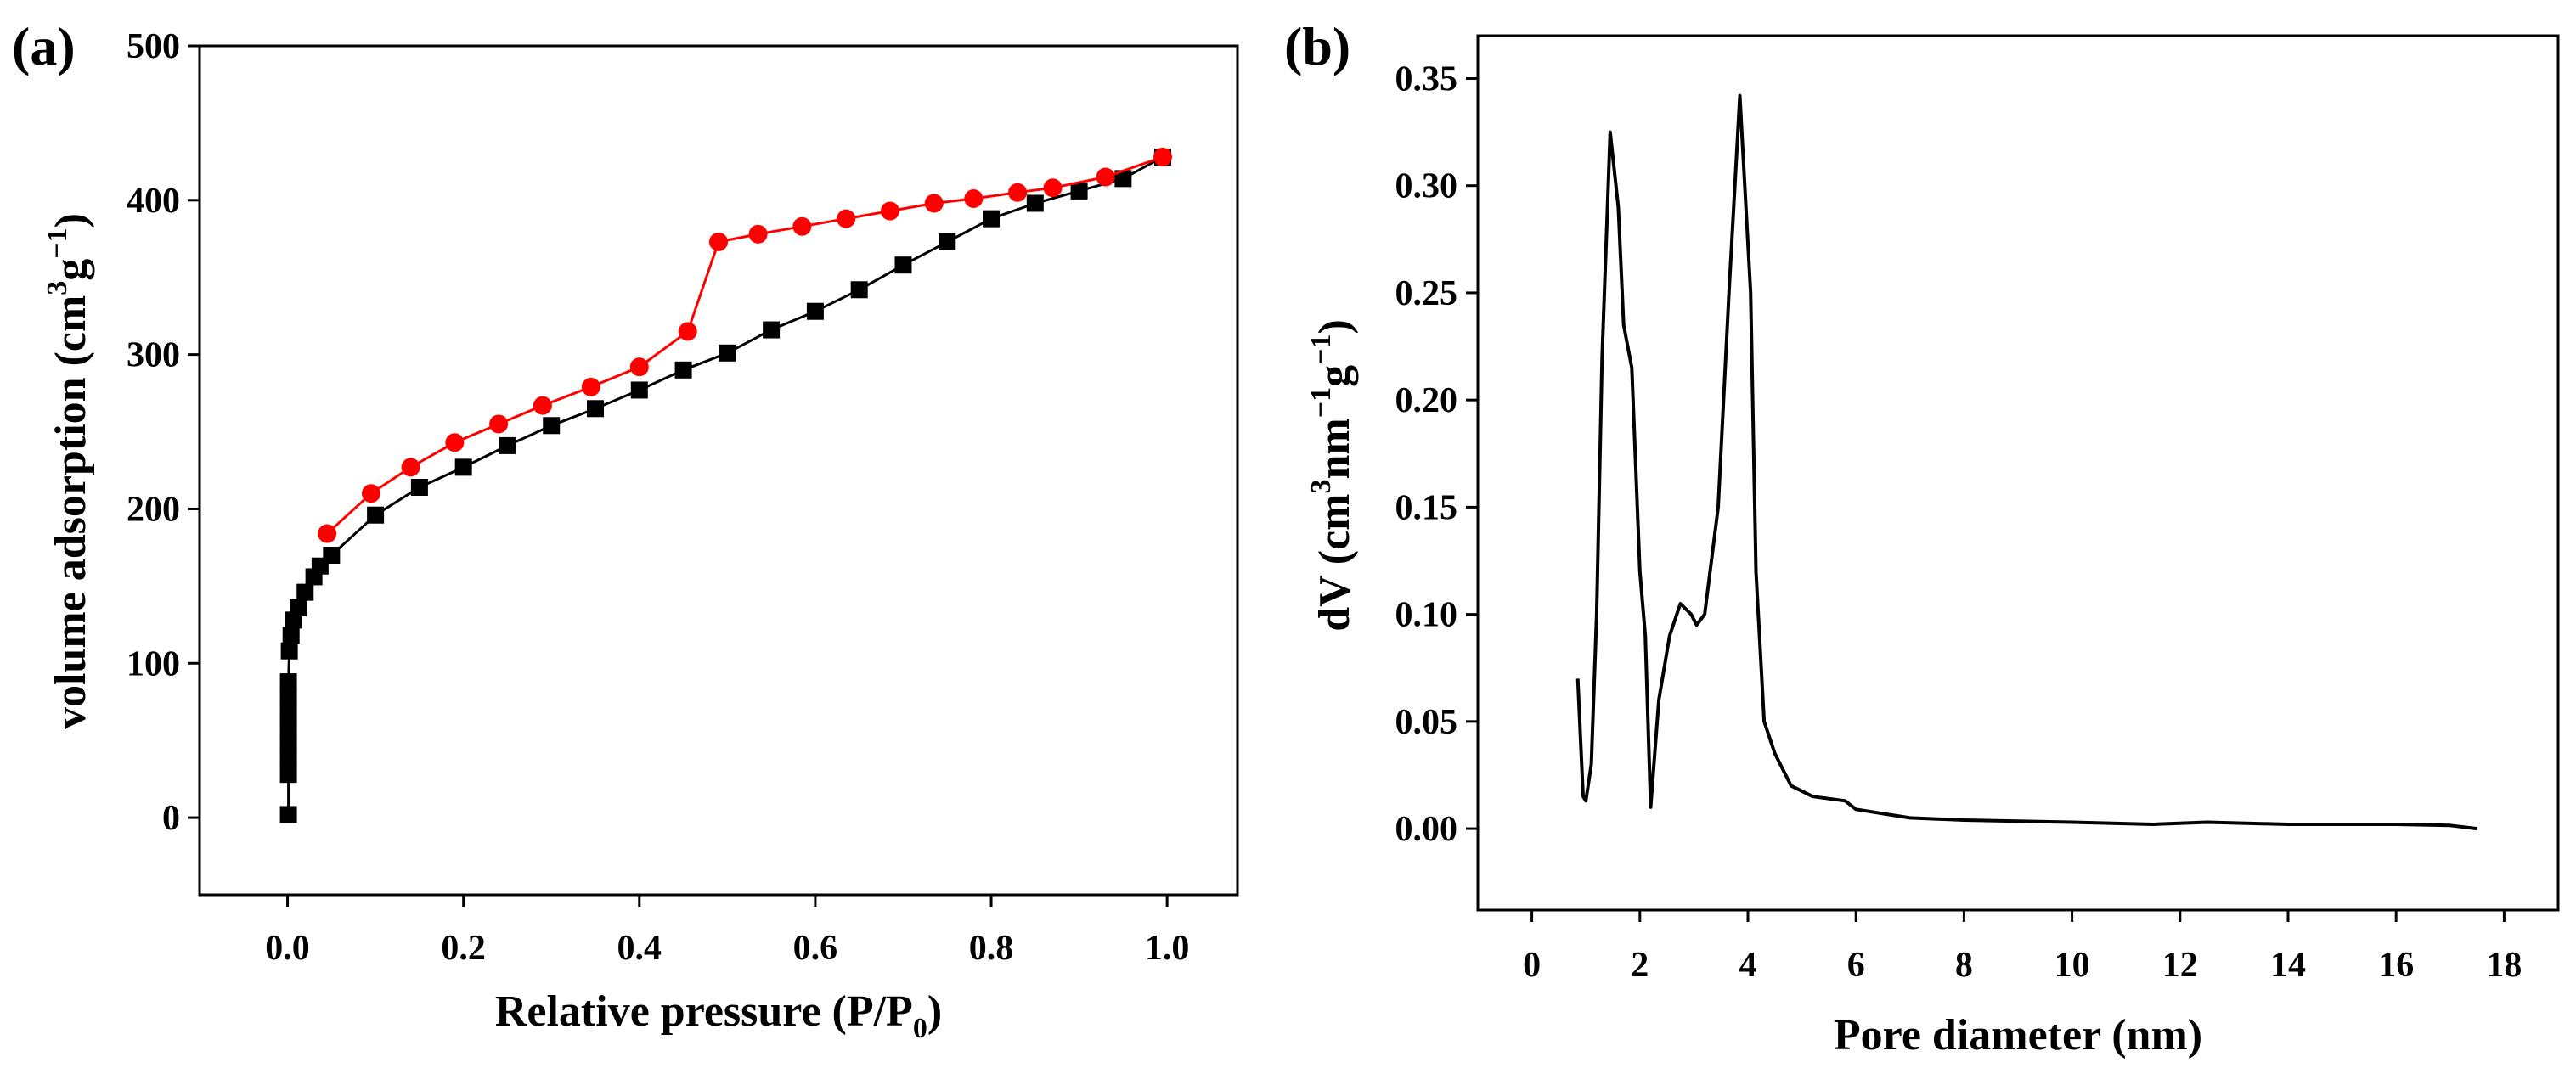  I want to click on y-tick-label: 0.20, so click(1426, 401).